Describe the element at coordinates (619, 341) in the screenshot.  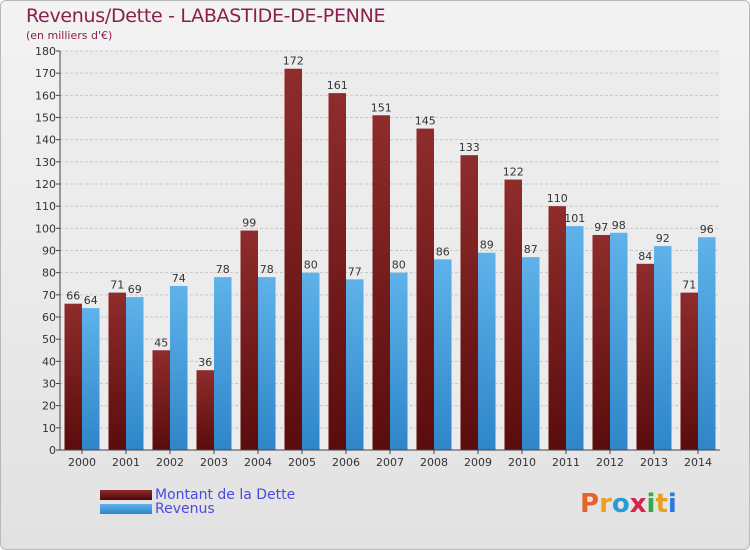
I see `bar-revenus-2012` at that location.